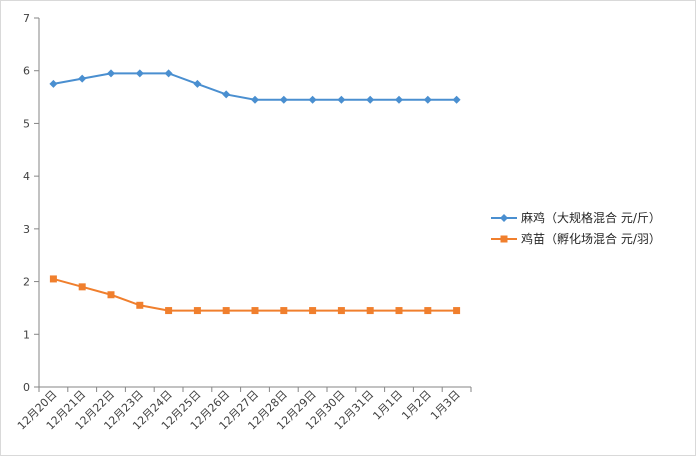 This screenshot has width=696, height=456. I want to click on legend-label: 麻鸡（大规格混合 元/斤）, so click(591, 217).